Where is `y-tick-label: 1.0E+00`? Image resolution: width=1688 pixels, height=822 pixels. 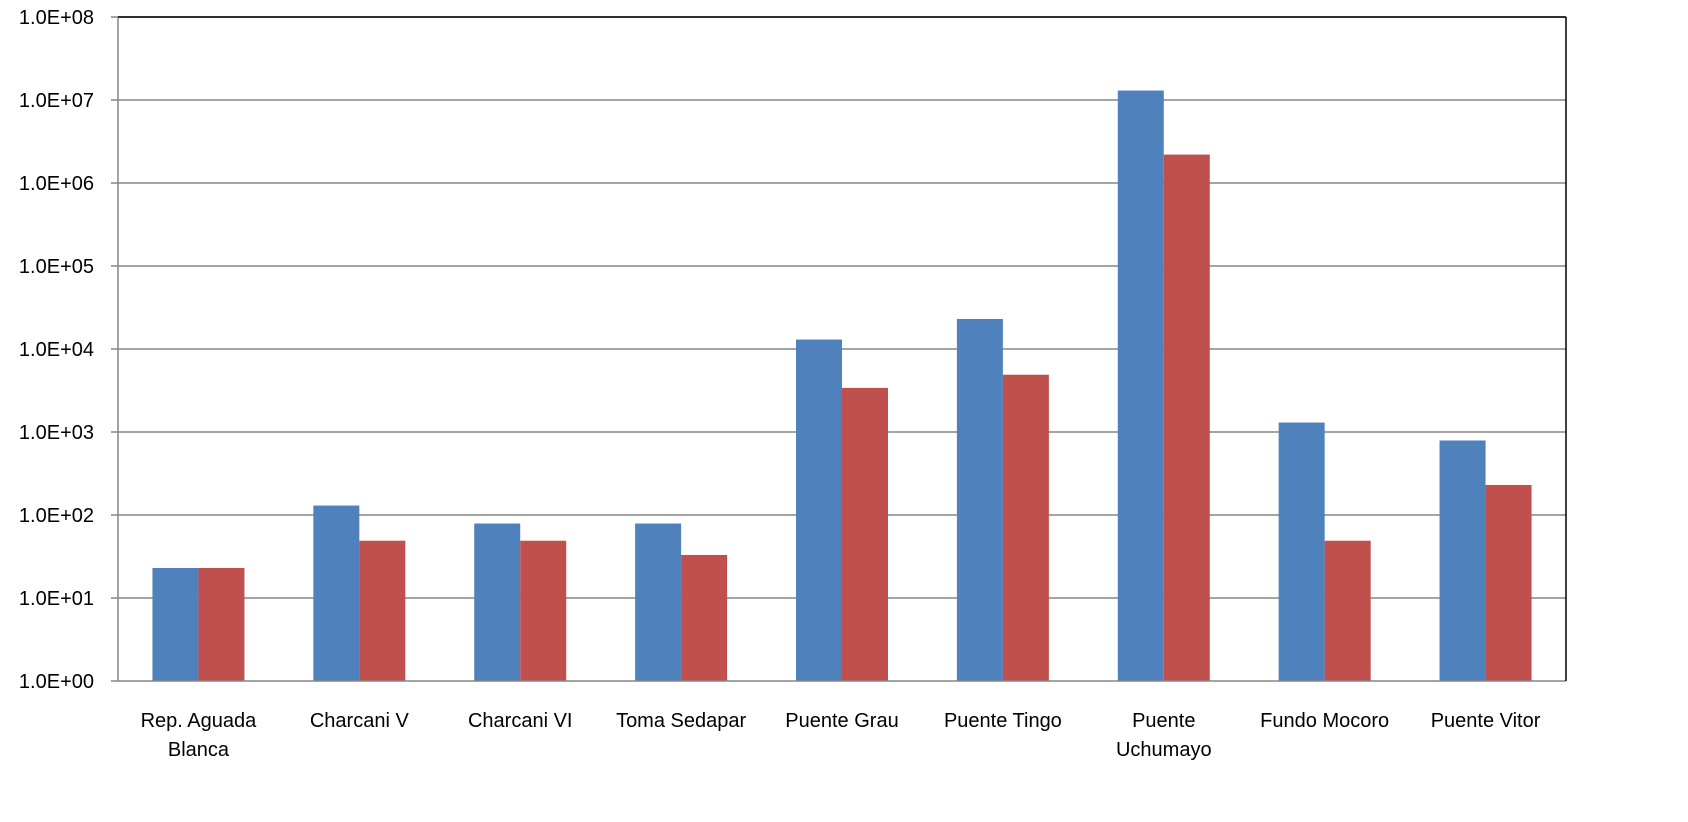
y-tick-label: 1.0E+00 is located at coordinates (56, 682).